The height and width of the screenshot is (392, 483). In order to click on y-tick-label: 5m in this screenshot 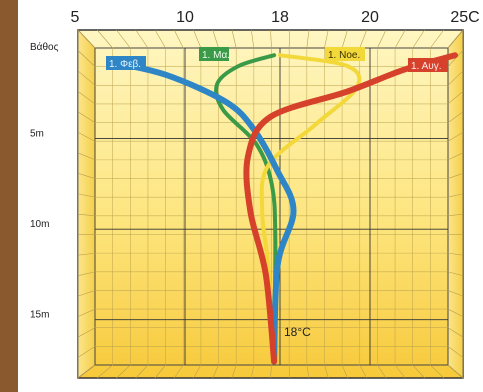, I will do `click(37, 134)`.